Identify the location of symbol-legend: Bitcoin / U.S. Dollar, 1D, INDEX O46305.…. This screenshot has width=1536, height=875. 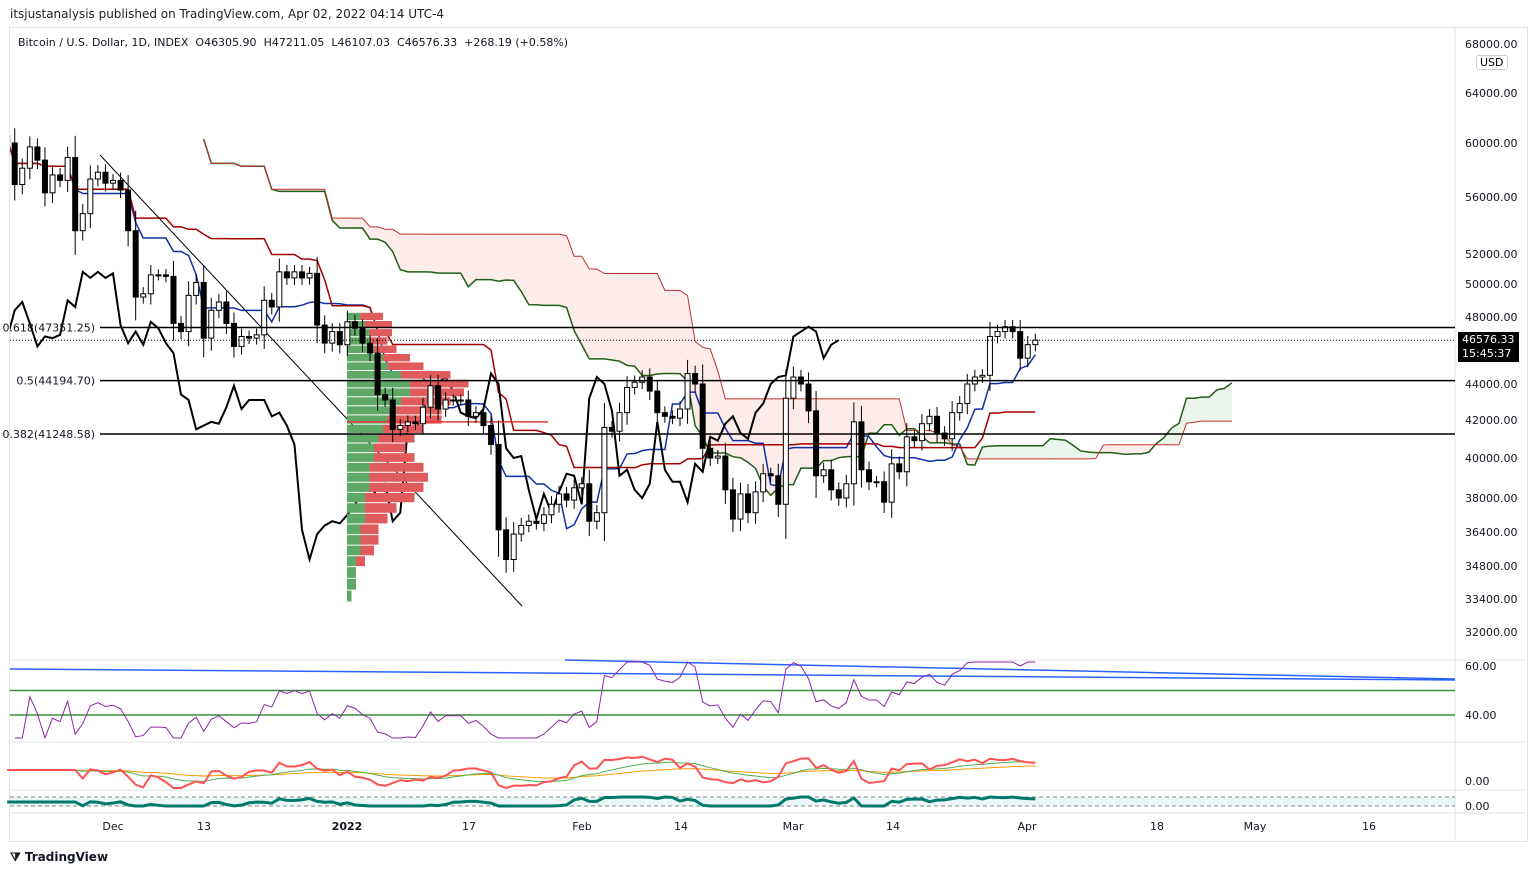
(293, 42).